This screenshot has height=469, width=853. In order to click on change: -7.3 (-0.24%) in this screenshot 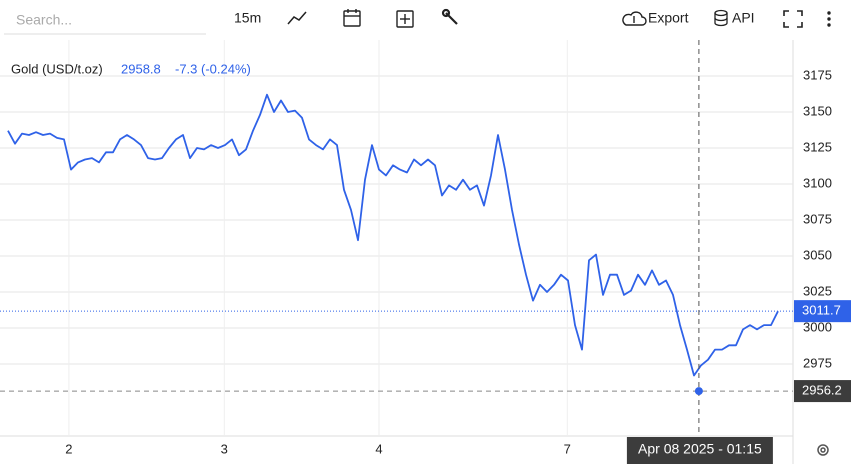, I will do `click(213, 68)`.